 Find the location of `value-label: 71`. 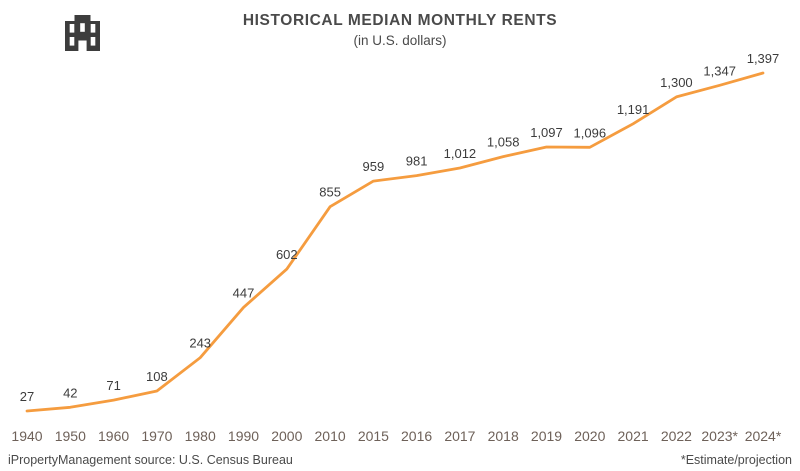

value-label: 71 is located at coordinates (113, 385).